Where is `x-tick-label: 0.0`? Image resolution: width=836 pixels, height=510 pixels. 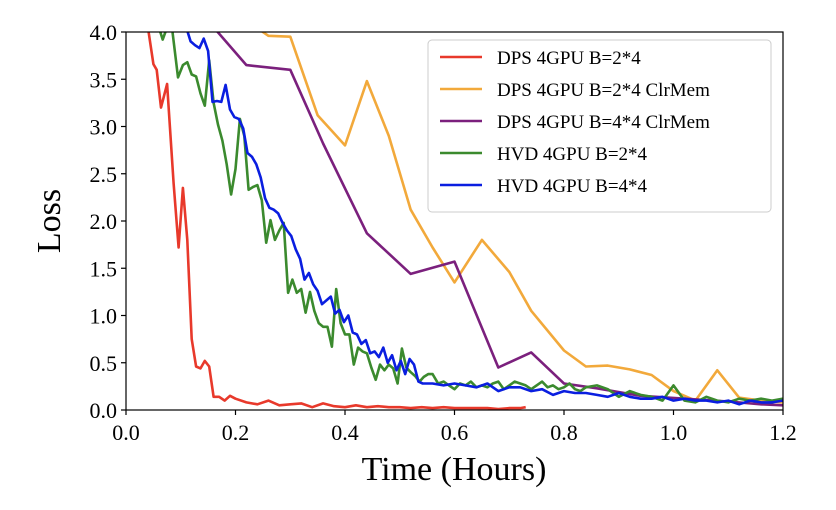 x-tick-label: 0.0 is located at coordinates (126, 432).